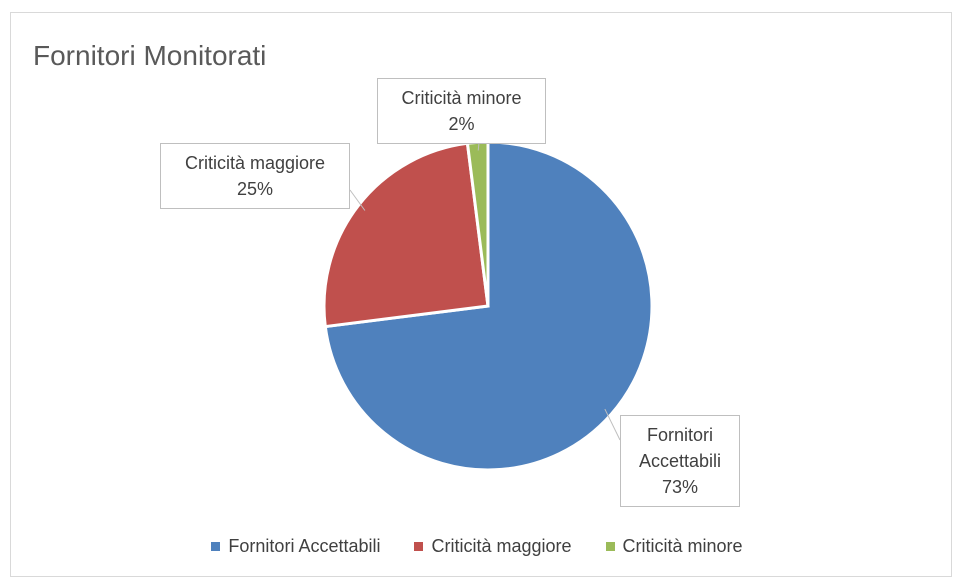 The height and width of the screenshot is (579, 954). What do you see at coordinates (680, 448) in the screenshot?
I see `data-label-category: Fornitori Accettabili` at bounding box center [680, 448].